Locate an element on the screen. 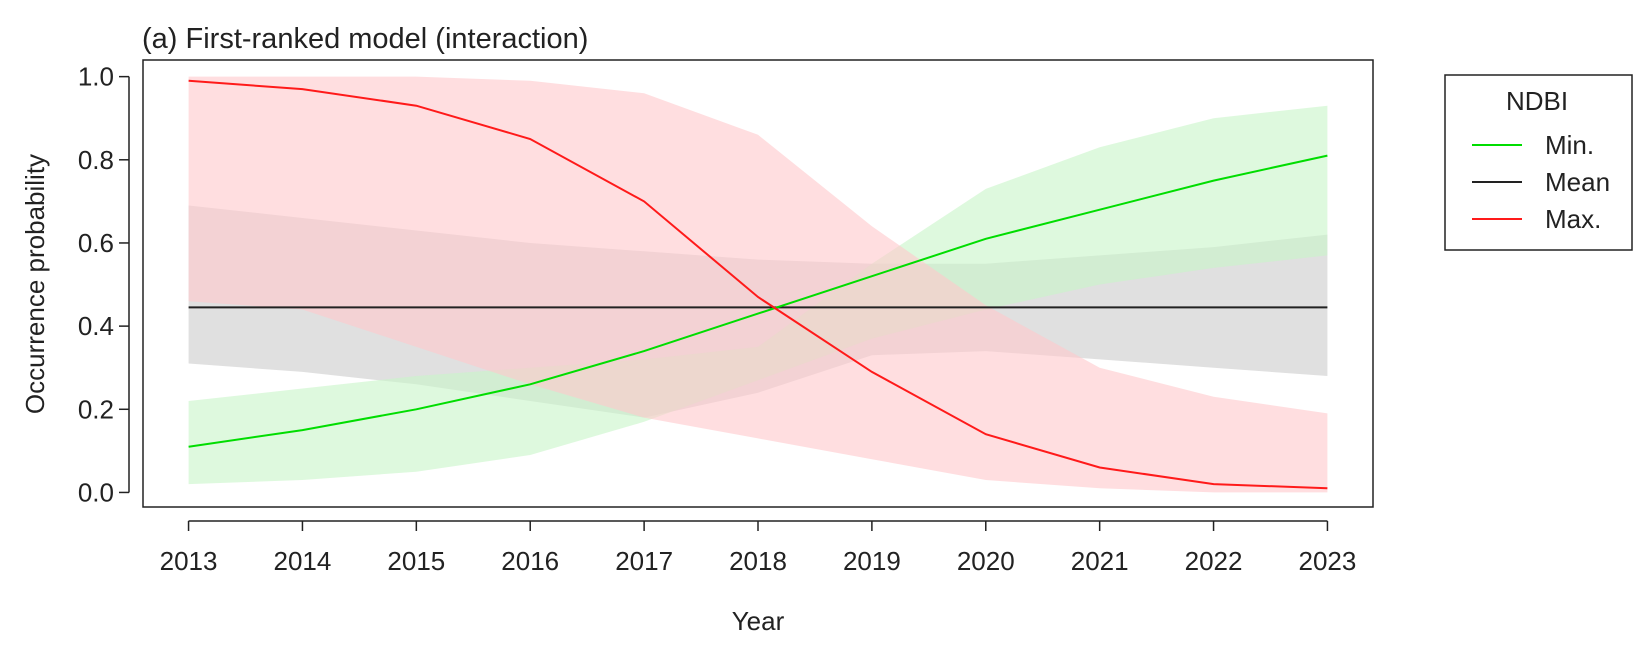  x-tick-label: 2015 is located at coordinates (416, 561).